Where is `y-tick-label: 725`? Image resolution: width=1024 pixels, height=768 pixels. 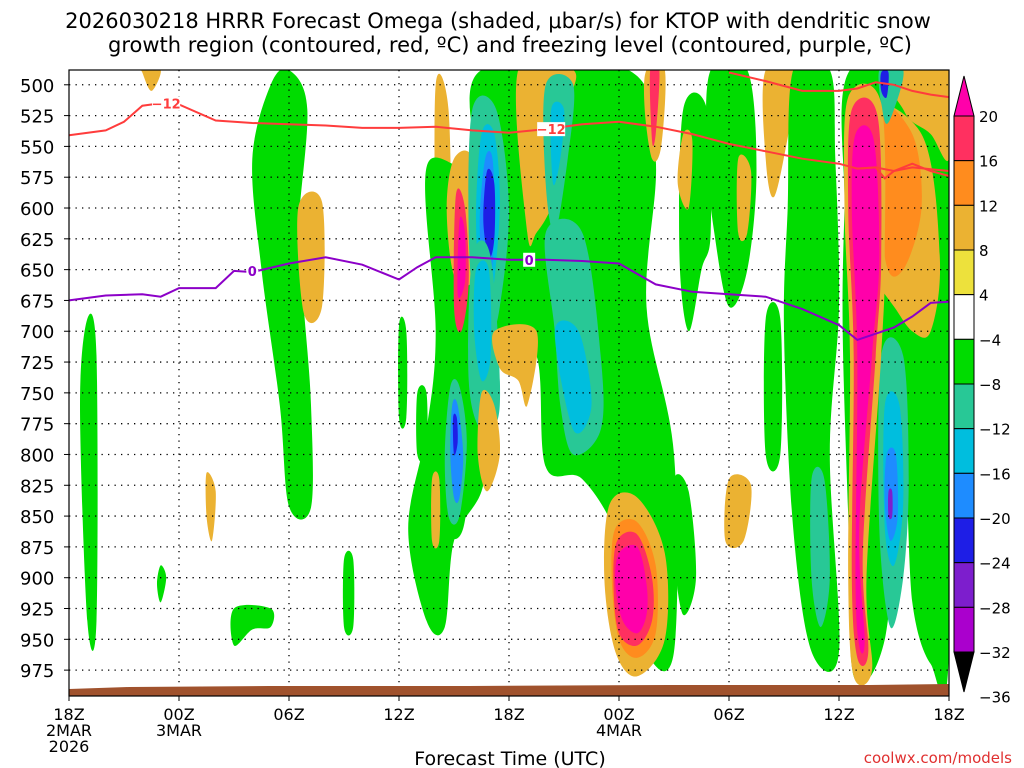
y-tick-label: 725 is located at coordinates (37, 363).